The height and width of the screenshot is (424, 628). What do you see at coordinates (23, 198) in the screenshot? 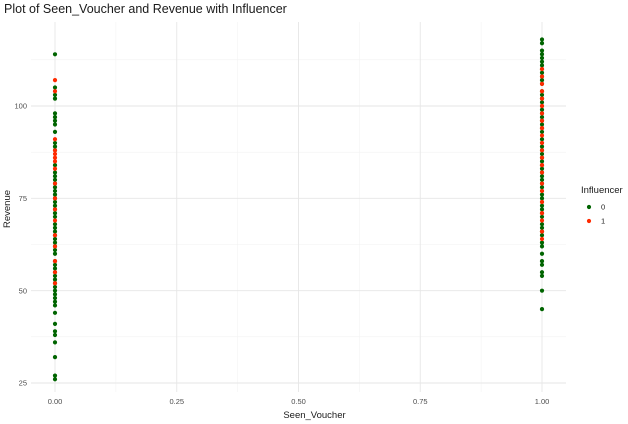
I see `y-tick-label: 75` at bounding box center [23, 198].